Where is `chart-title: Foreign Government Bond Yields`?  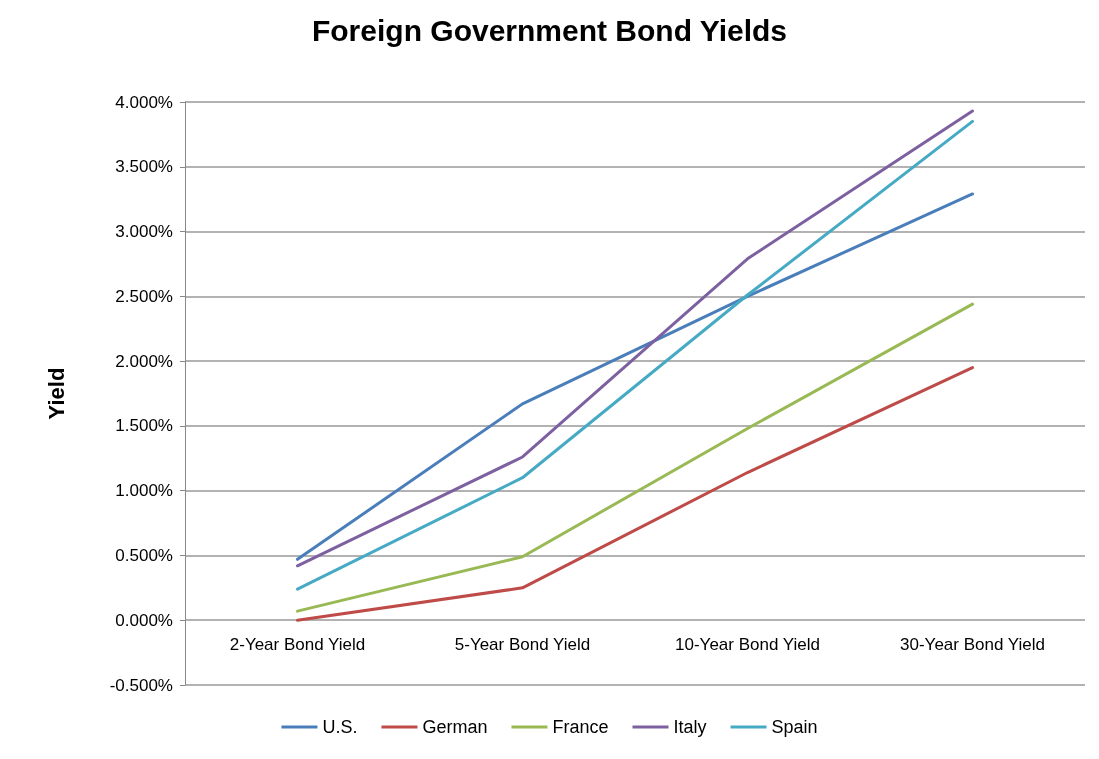 chart-title: Foreign Government Bond Yields is located at coordinates (549, 30).